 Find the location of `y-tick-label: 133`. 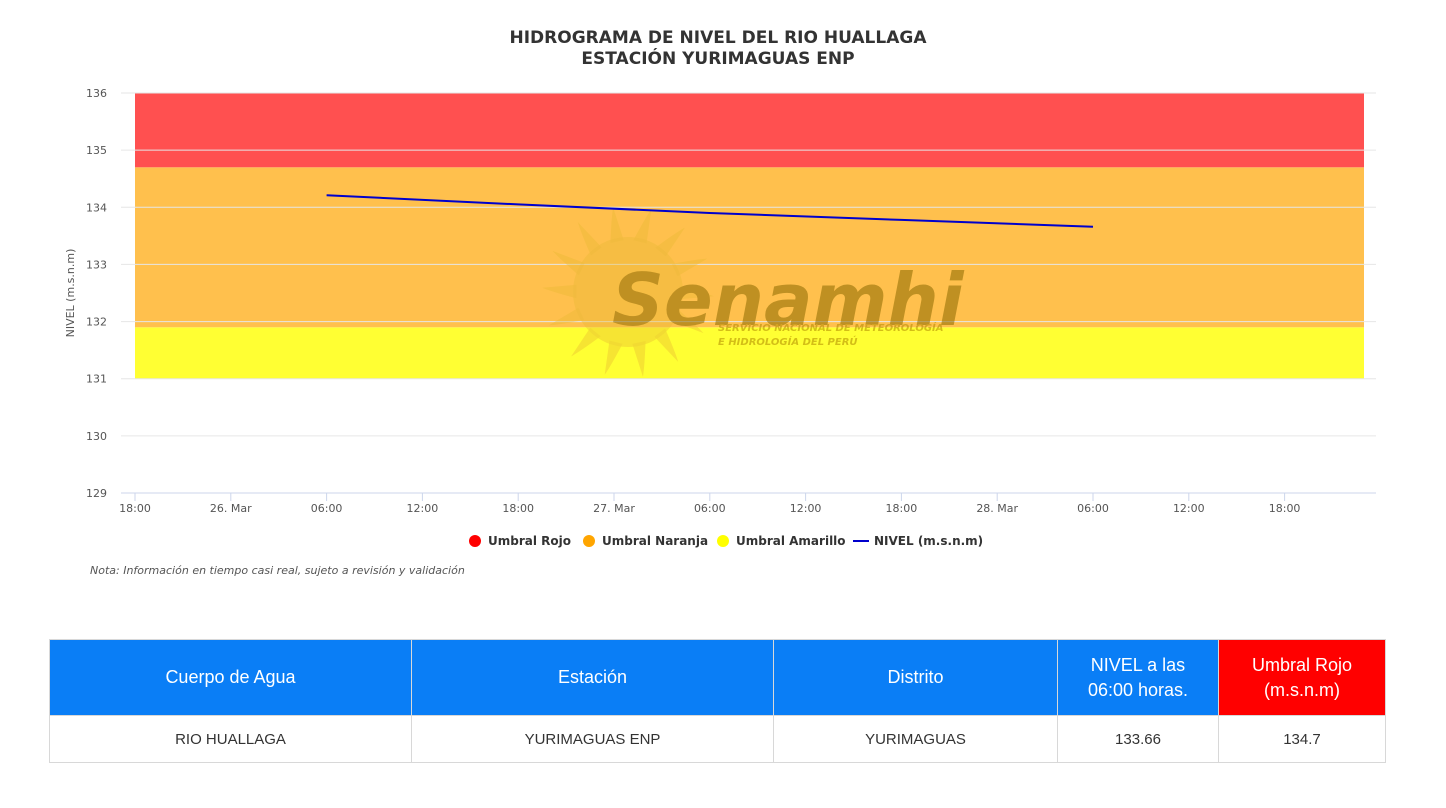

y-tick-label: 133 is located at coordinates (96, 264).